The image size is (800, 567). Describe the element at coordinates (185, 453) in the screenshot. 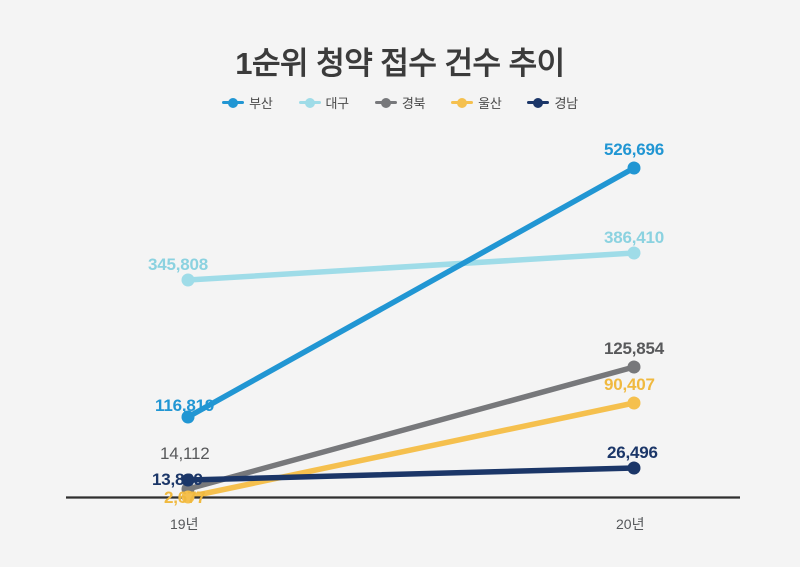

I see `value-label-gyeongbuk-19: 14,112` at that location.